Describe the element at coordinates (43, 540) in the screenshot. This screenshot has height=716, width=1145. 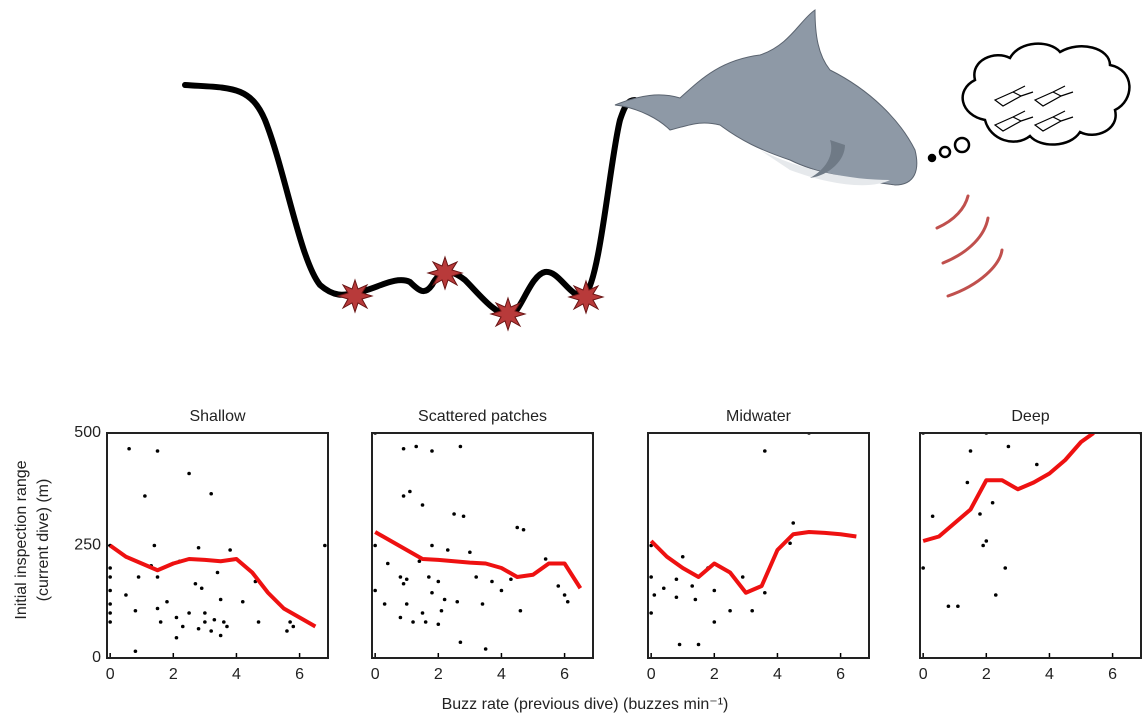
I see `y-axis-label: (current dive) (m)` at that location.